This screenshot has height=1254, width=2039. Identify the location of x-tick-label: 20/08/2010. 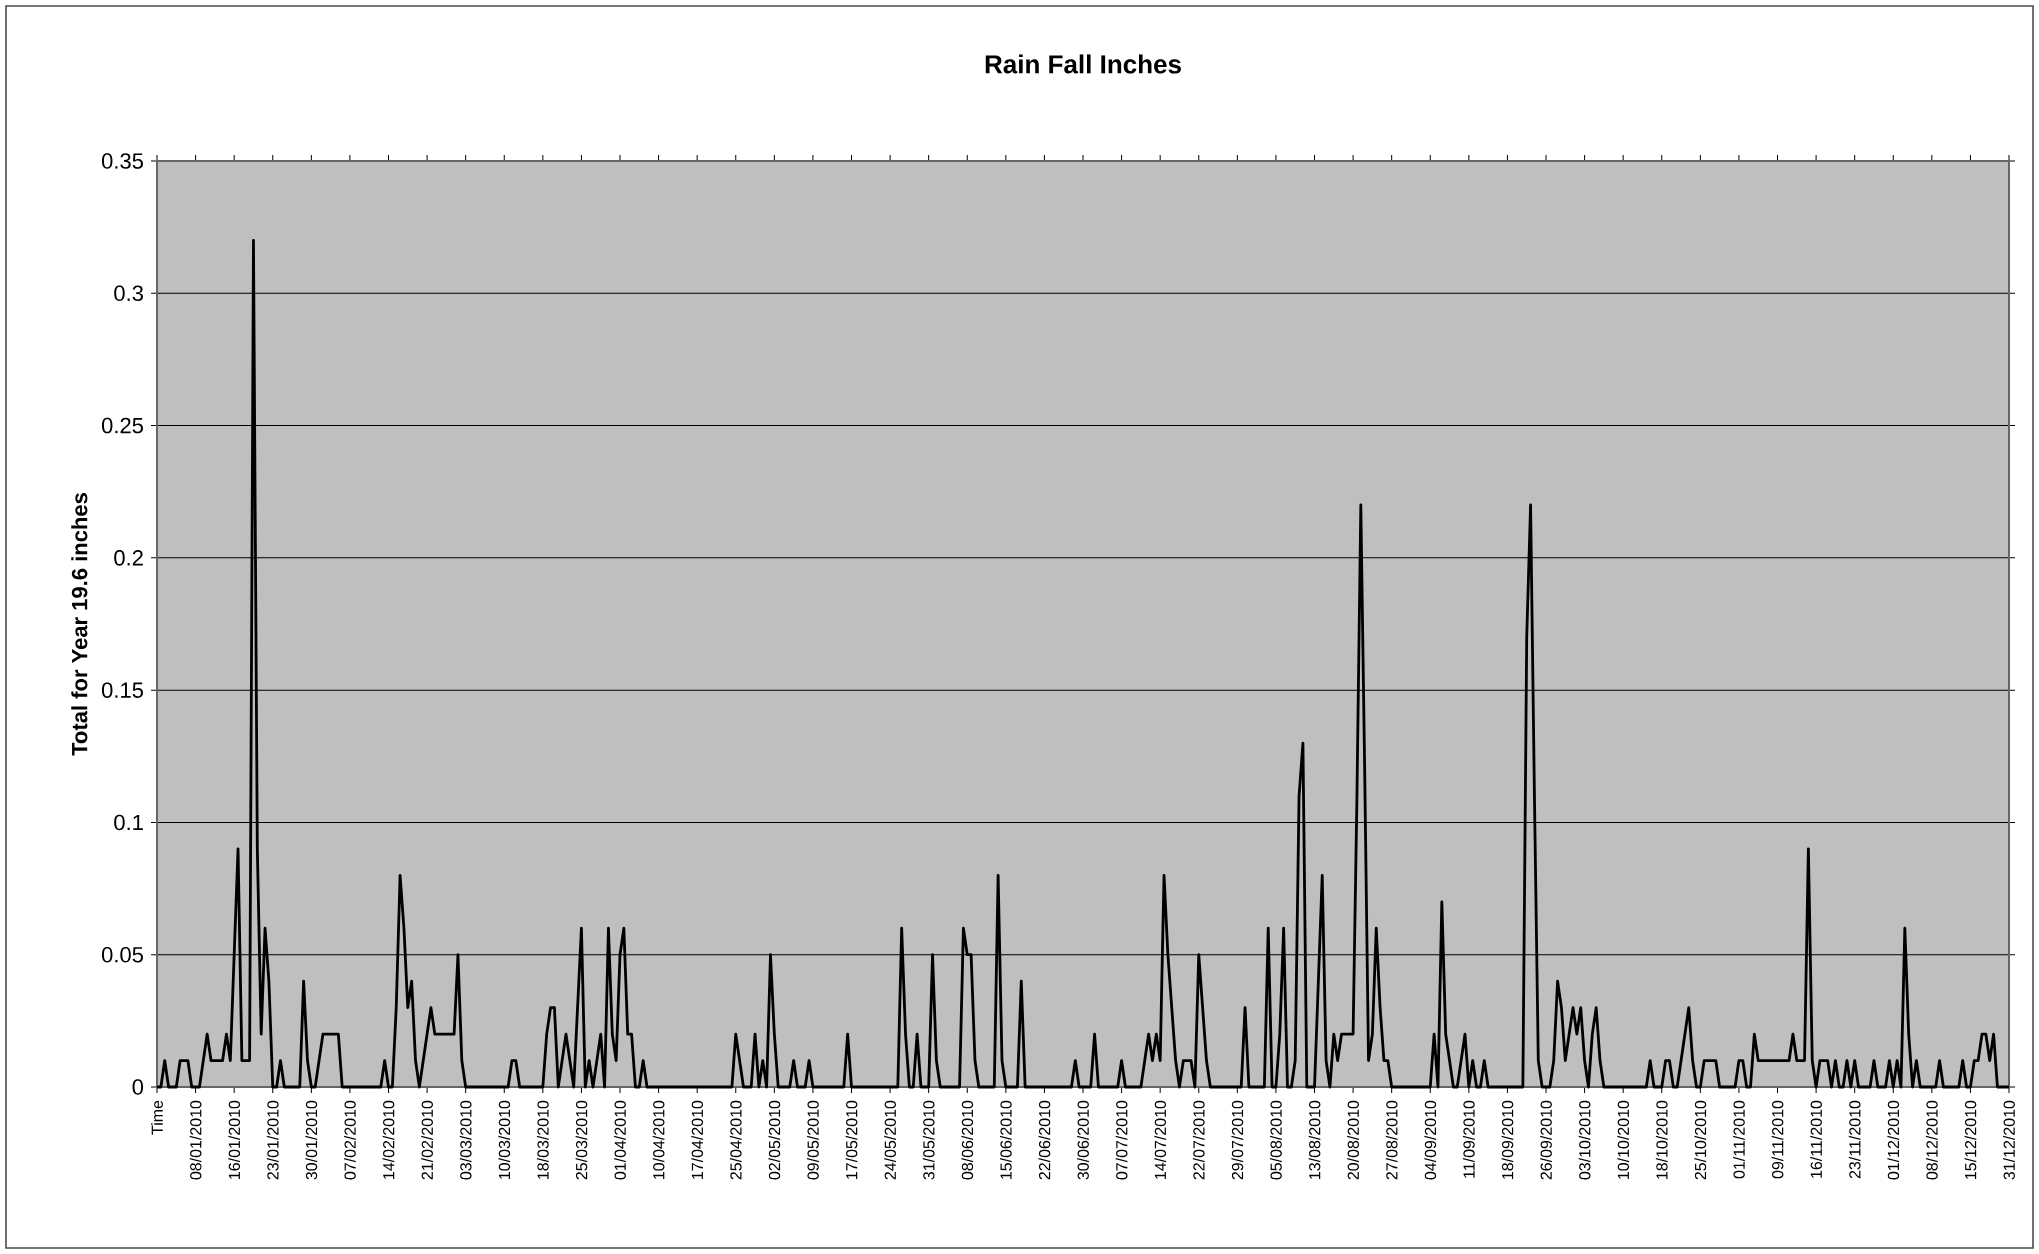
(1353, 1140).